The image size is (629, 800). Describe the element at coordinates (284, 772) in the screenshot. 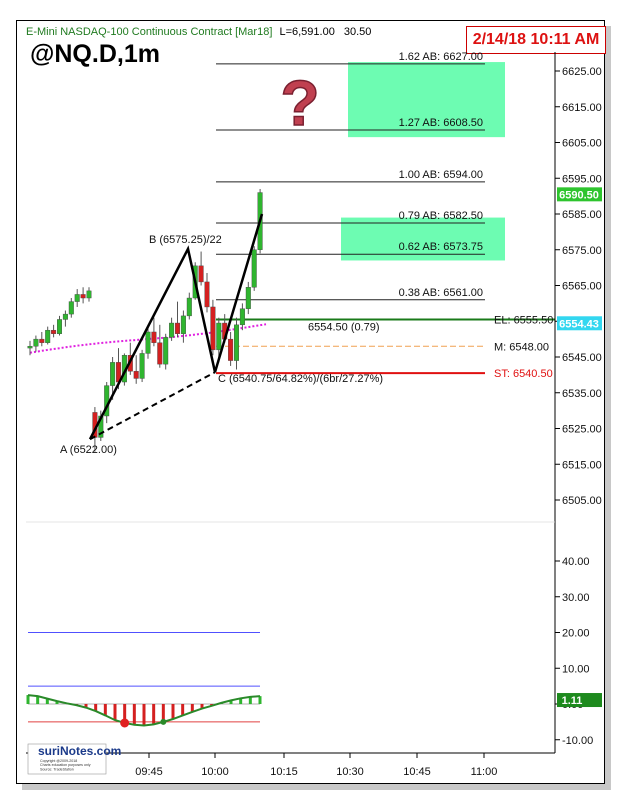

I see `x-tick-label: 10:15` at that location.